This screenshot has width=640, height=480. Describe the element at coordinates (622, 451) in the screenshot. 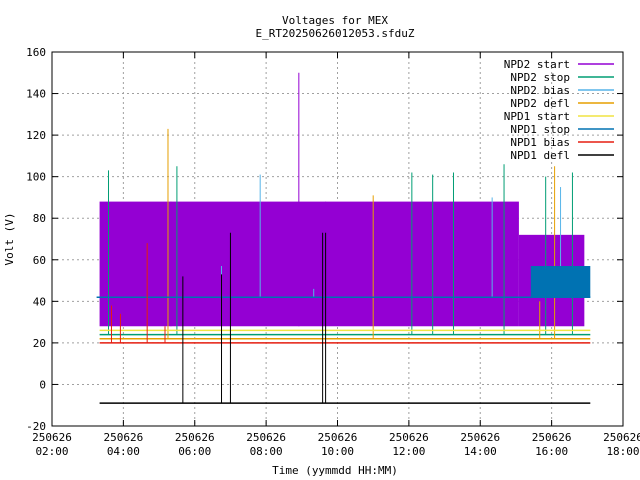

I see `x-tick-time-label: 18:00` at that location.